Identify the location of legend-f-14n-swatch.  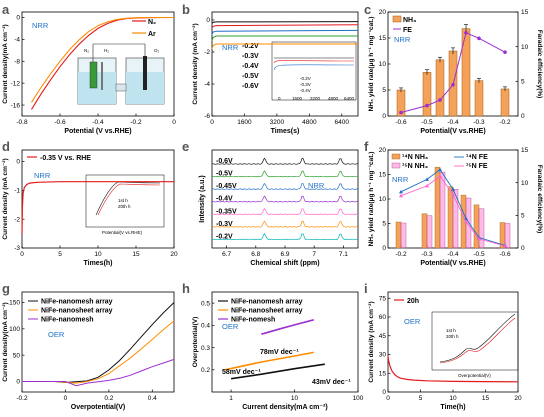
(396, 156).